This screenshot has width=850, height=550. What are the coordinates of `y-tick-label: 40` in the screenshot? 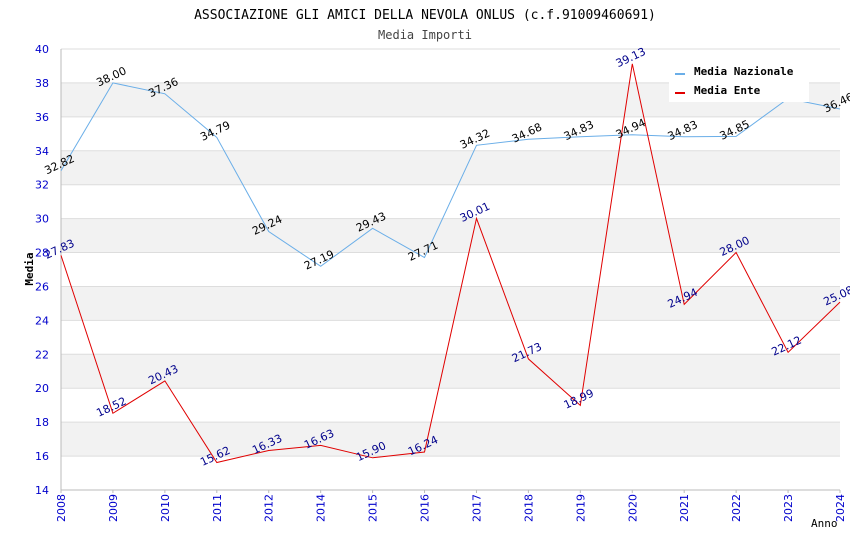 It's located at (42, 49).